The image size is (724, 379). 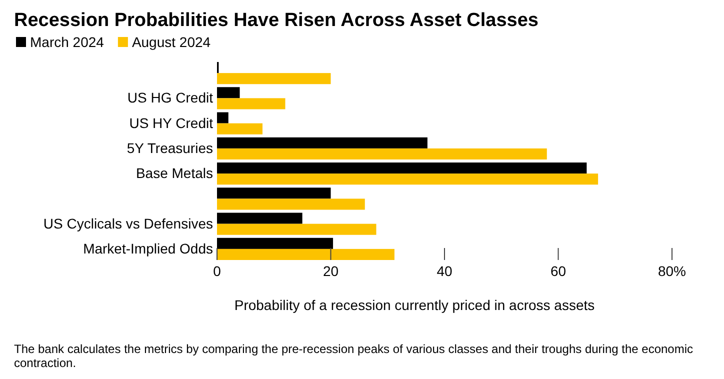 I want to click on y-tick-label: Market-Implied Odds, so click(x=148, y=248).